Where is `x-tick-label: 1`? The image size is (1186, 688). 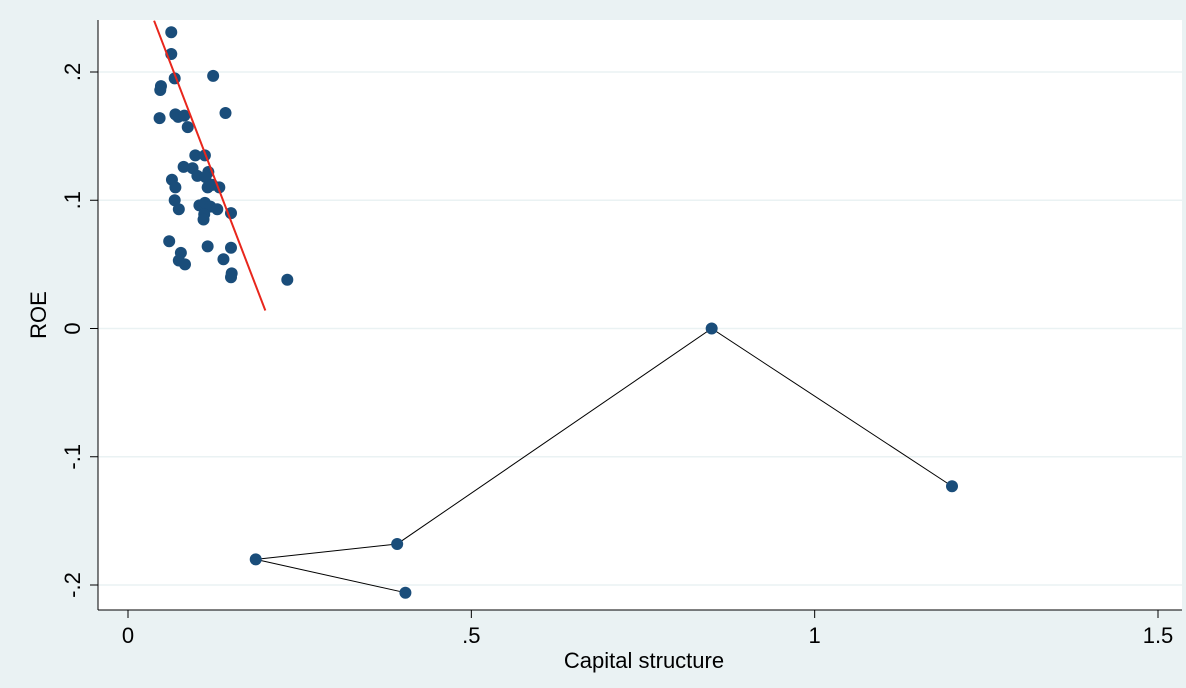 x-tick-label: 1 is located at coordinates (815, 635).